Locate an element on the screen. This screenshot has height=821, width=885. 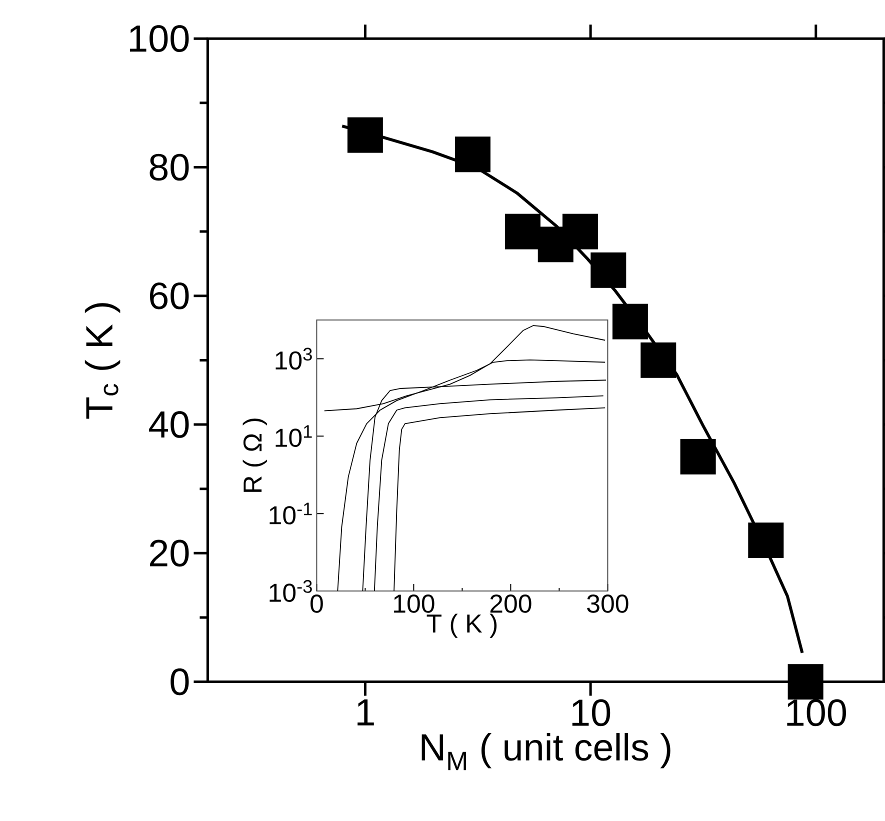
y-tick-label: 10$^{-1}$ is located at coordinates (291, 513).